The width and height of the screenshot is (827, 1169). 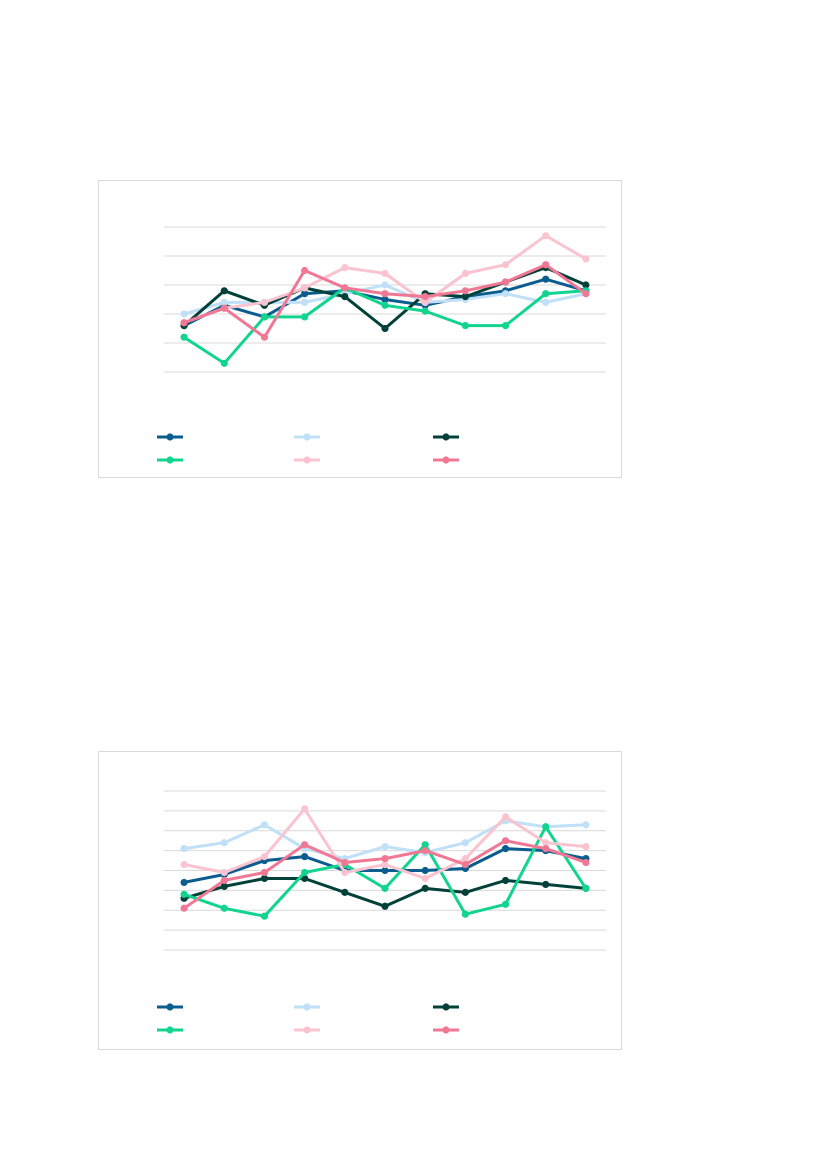 I want to click on line-chart-1-plot, so click(x=381, y=345).